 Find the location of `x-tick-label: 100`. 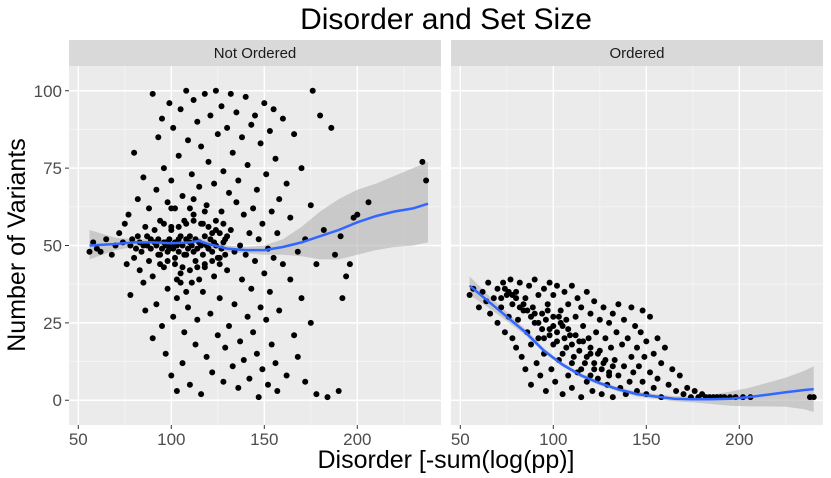

x-tick-label: 100 is located at coordinates (553, 439).